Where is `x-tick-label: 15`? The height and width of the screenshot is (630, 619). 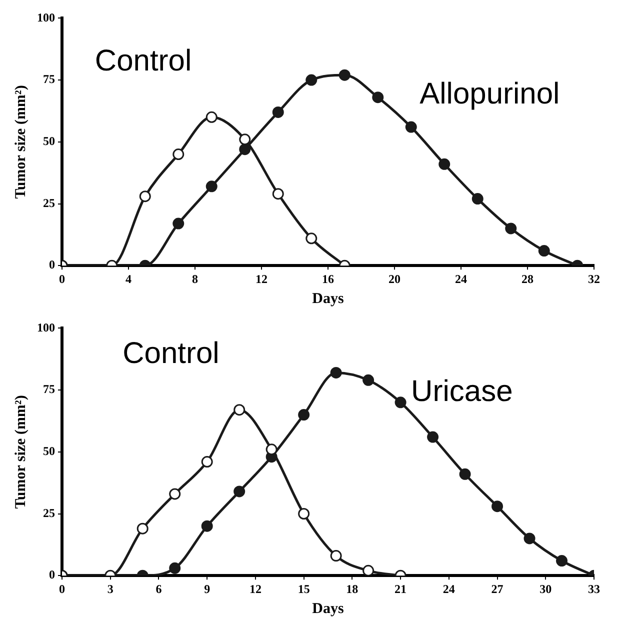 x-tick-label: 15 is located at coordinates (304, 589).